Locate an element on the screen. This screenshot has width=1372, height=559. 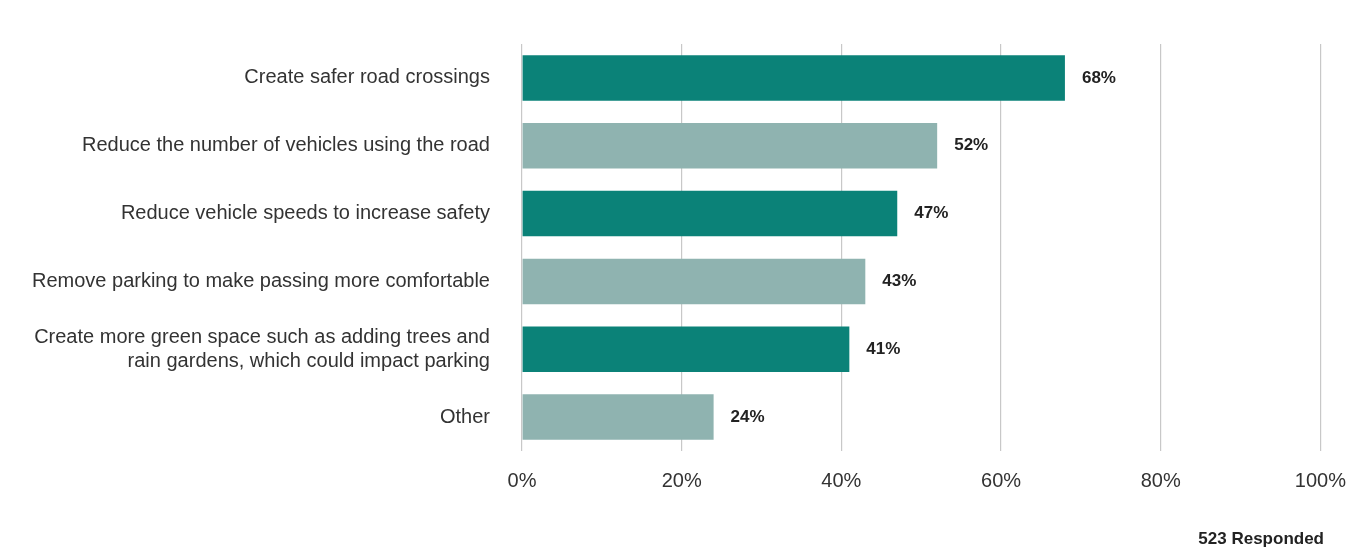
data-label: 52% is located at coordinates (971, 145).